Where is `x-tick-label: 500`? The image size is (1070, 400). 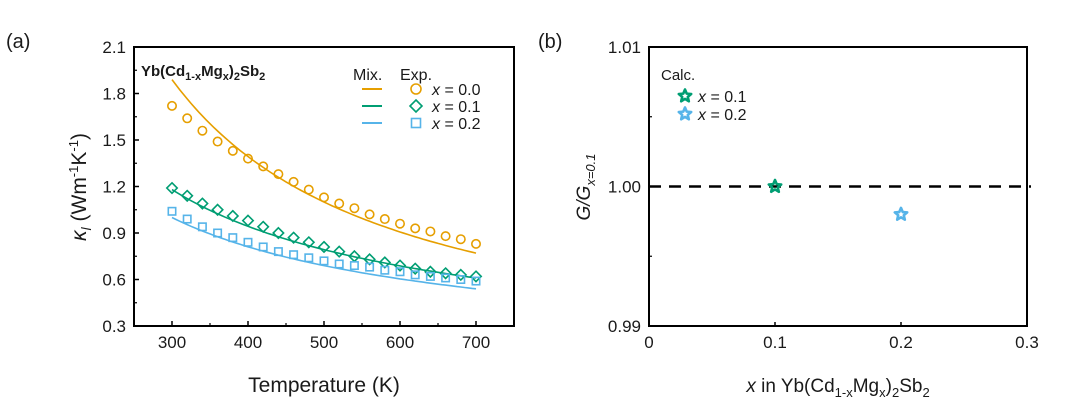 x-tick-label: 500 is located at coordinates (324, 342).